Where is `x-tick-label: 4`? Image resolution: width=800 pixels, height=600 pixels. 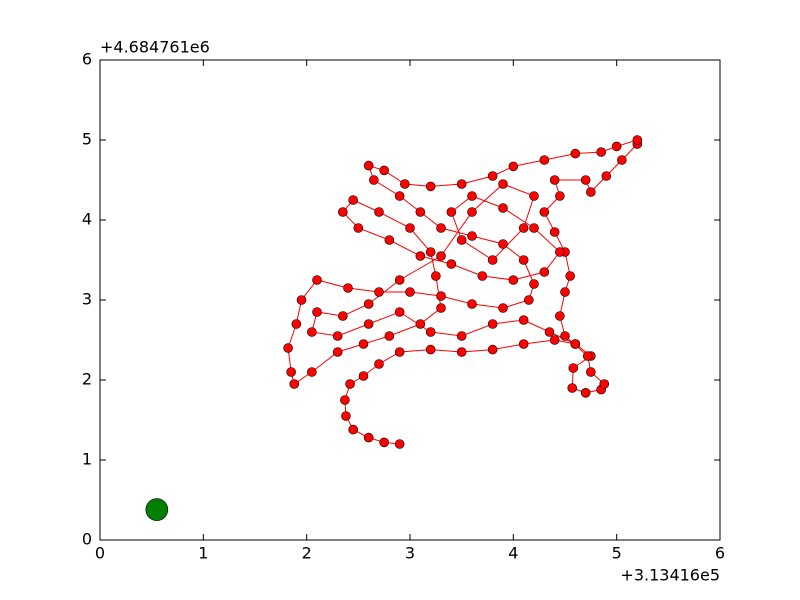
x-tick-label: 4 is located at coordinates (513, 553).